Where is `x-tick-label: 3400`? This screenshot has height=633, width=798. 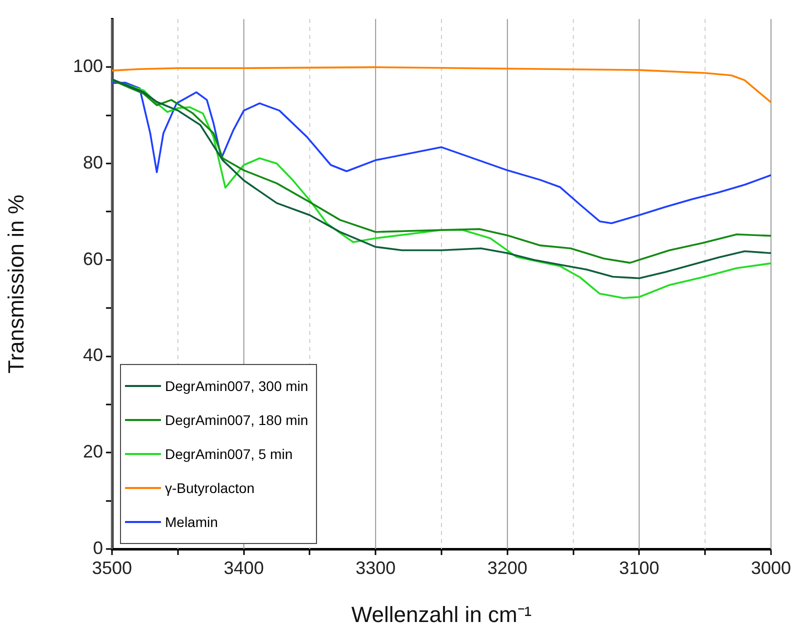
x-tick-label: 3400 is located at coordinates (244, 568).